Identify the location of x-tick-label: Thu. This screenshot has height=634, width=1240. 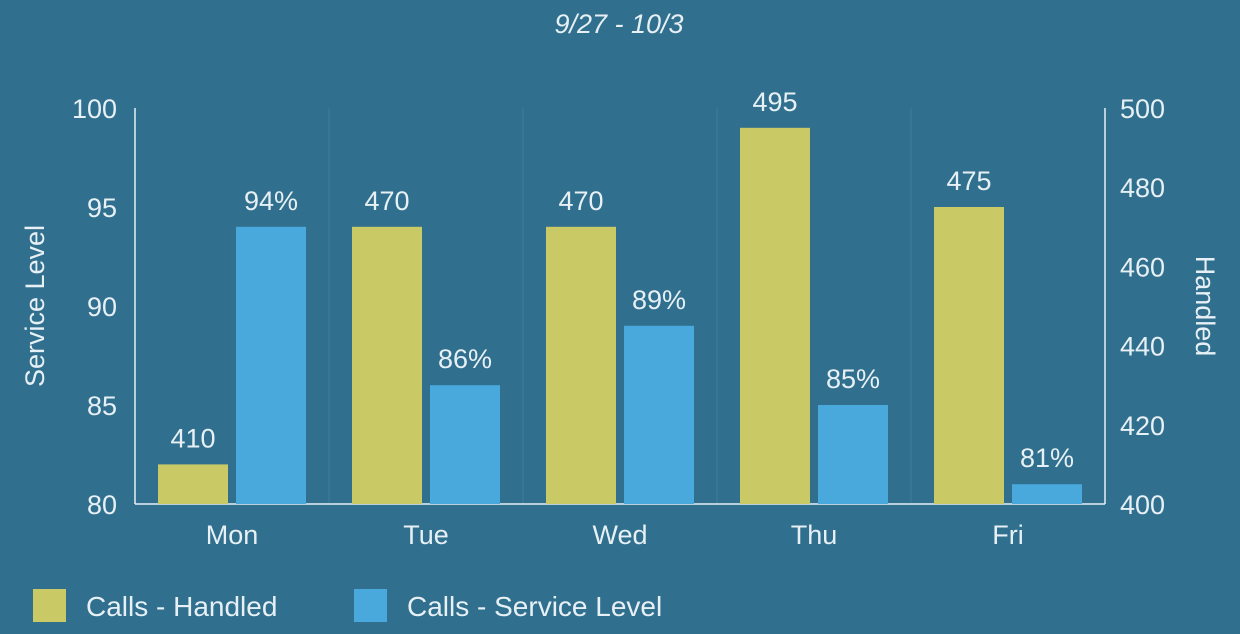
(814, 535).